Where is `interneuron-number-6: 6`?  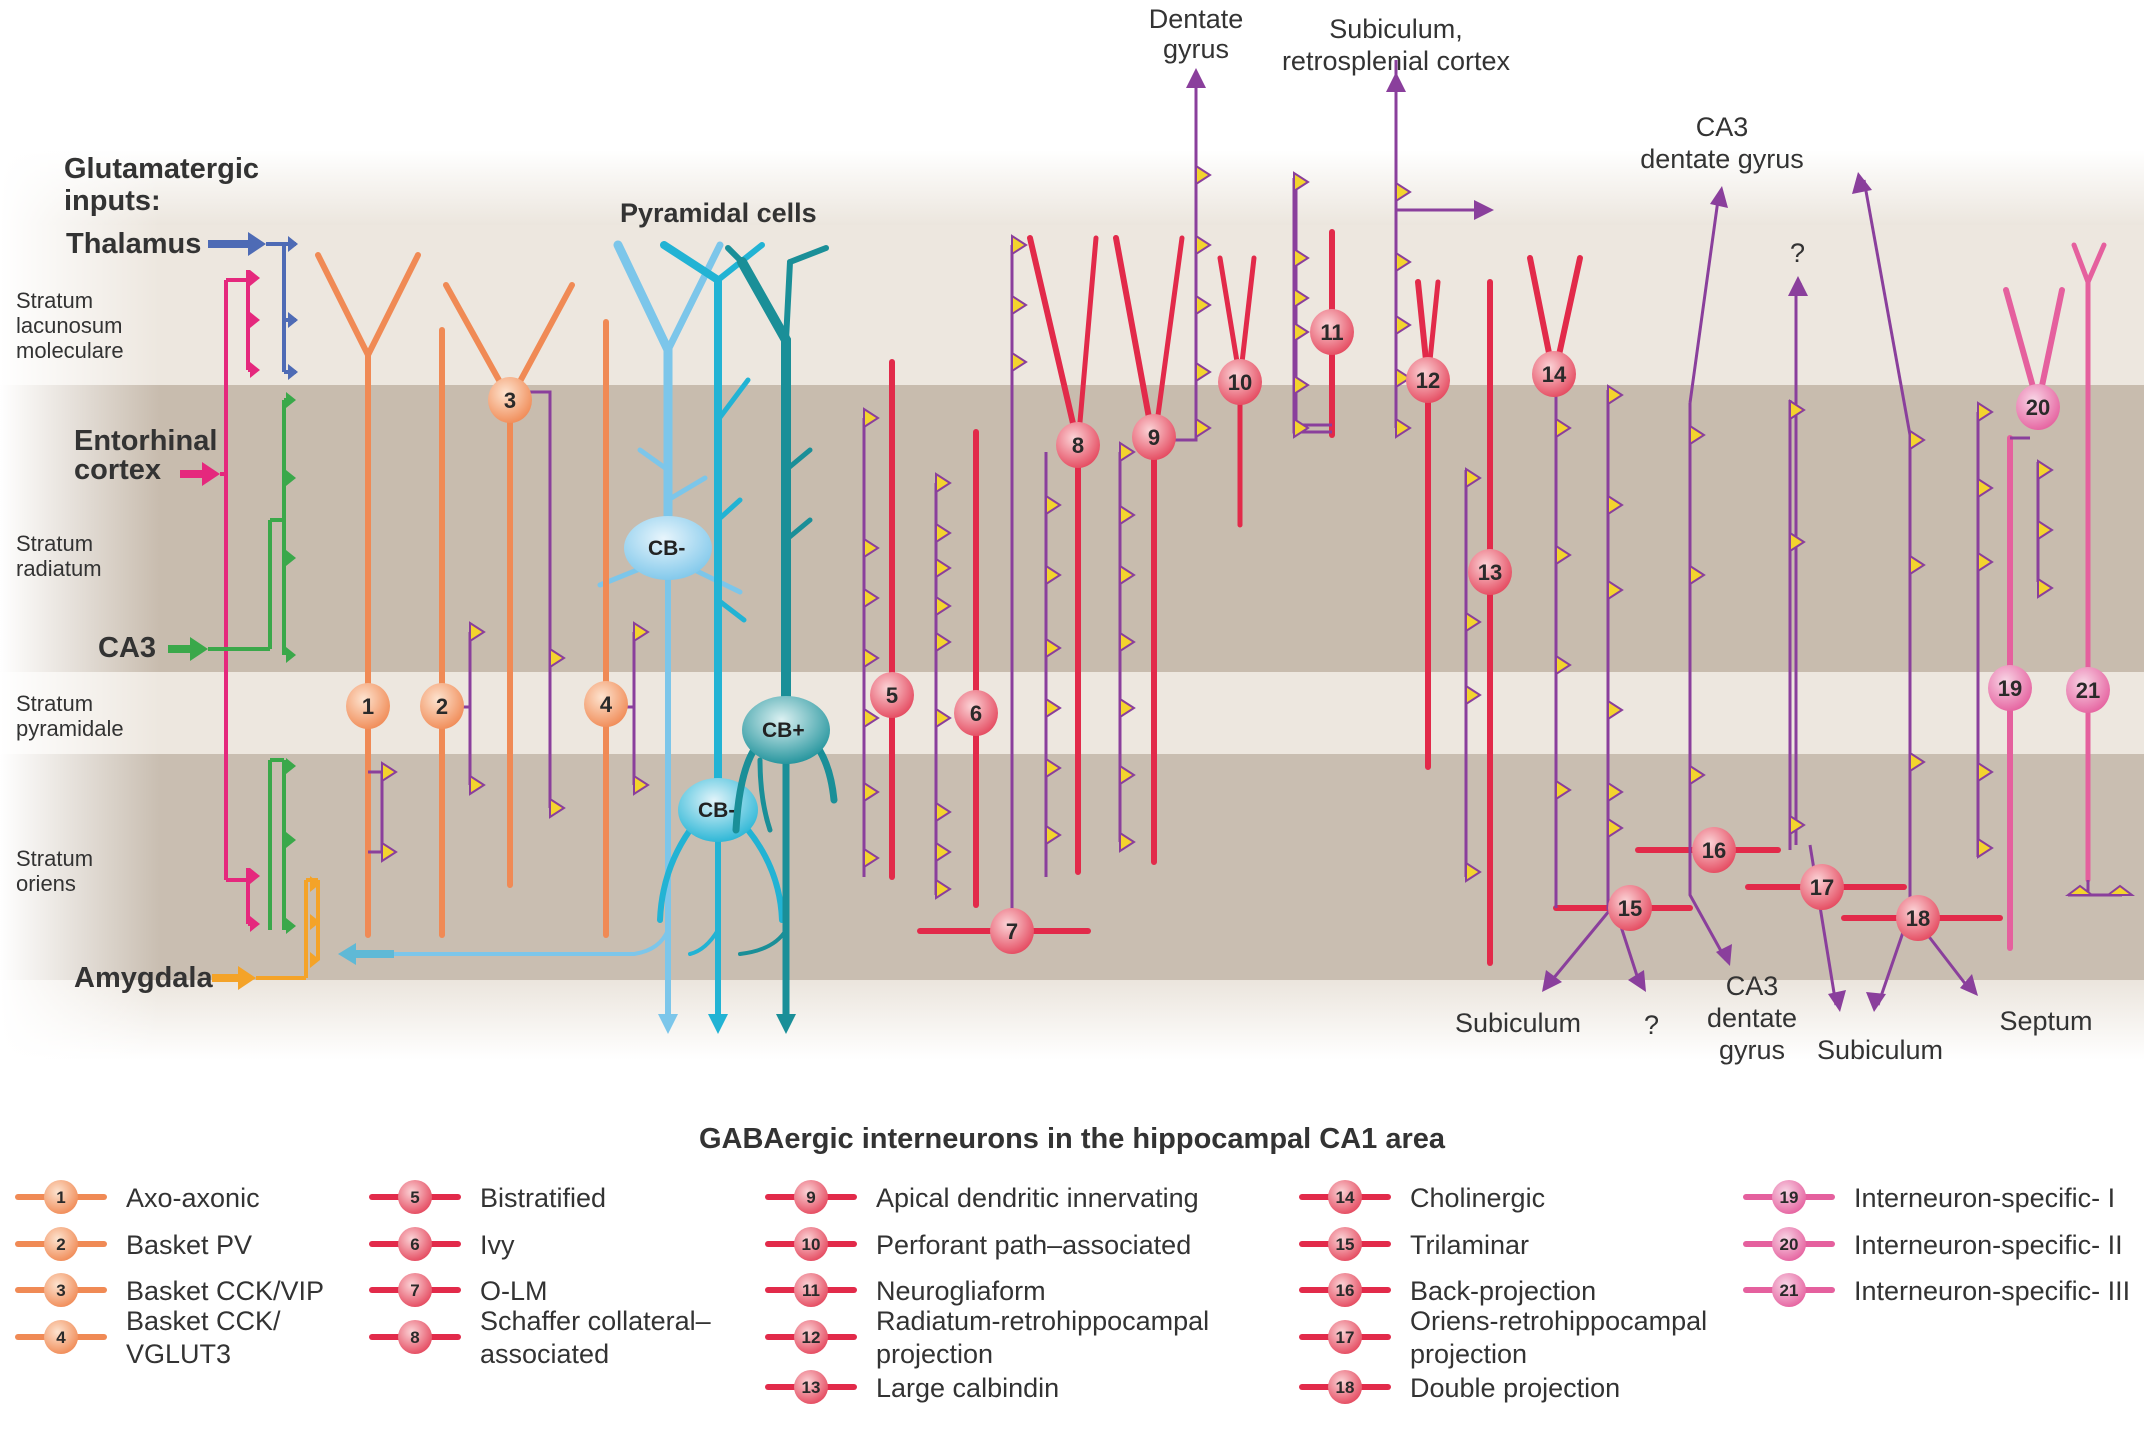
interneuron-number-6: 6 is located at coordinates (976, 713).